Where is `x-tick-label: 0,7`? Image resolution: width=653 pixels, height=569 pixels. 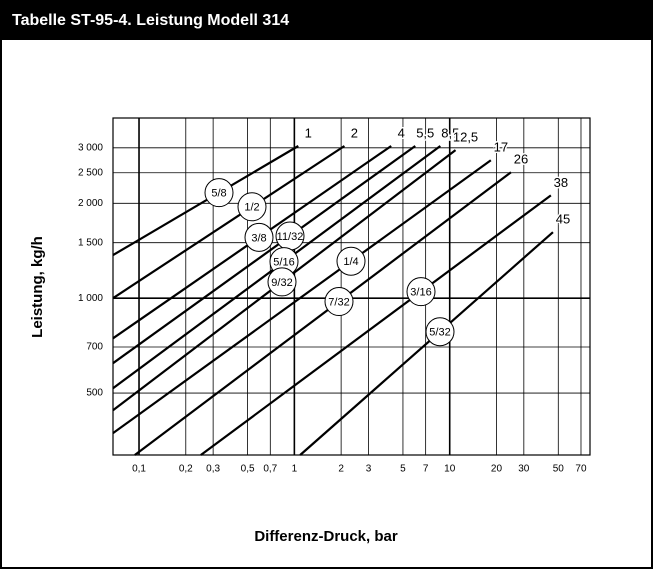
x-tick-label: 0,7 is located at coordinates (270, 469).